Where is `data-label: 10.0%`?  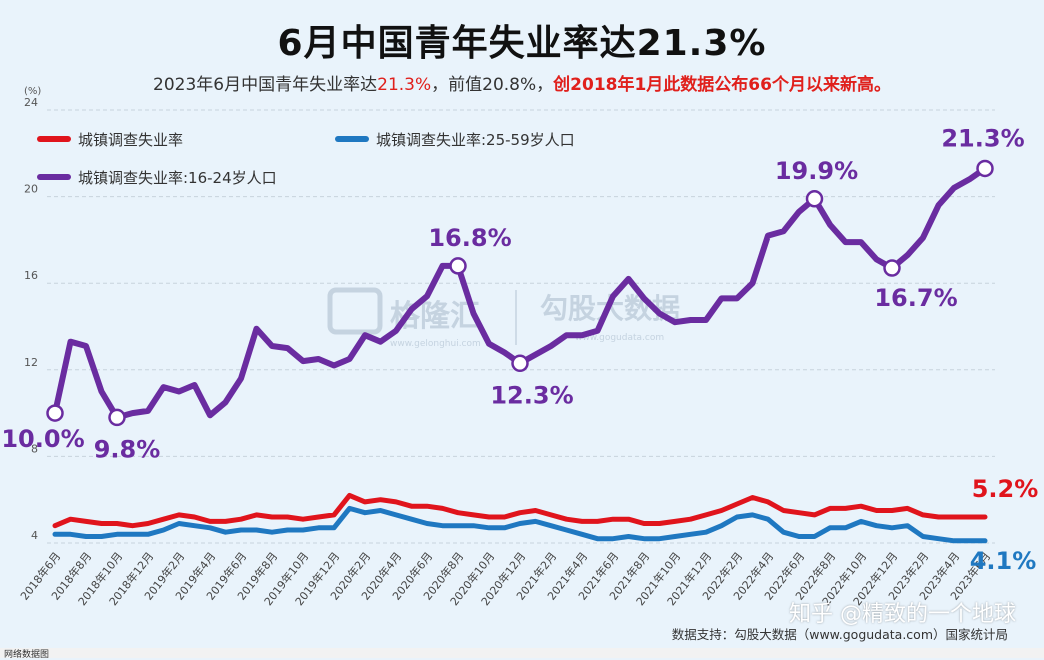
data-label: 10.0% is located at coordinates (42, 439).